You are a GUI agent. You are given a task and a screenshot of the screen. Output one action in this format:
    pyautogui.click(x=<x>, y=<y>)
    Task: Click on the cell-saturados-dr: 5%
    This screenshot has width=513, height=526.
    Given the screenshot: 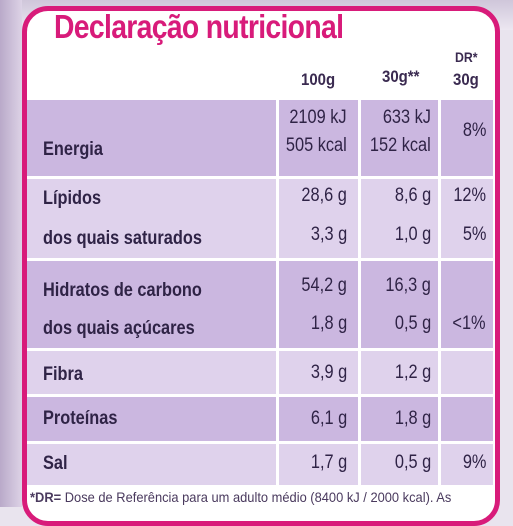 What is the action you would take?
    pyautogui.click(x=474, y=234)
    